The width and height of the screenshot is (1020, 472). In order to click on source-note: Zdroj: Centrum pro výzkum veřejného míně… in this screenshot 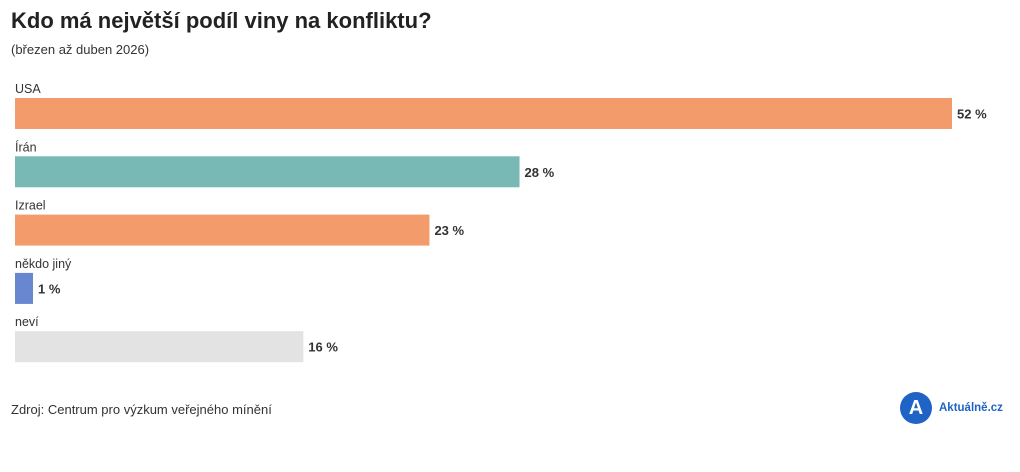, I will do `click(141, 409)`.